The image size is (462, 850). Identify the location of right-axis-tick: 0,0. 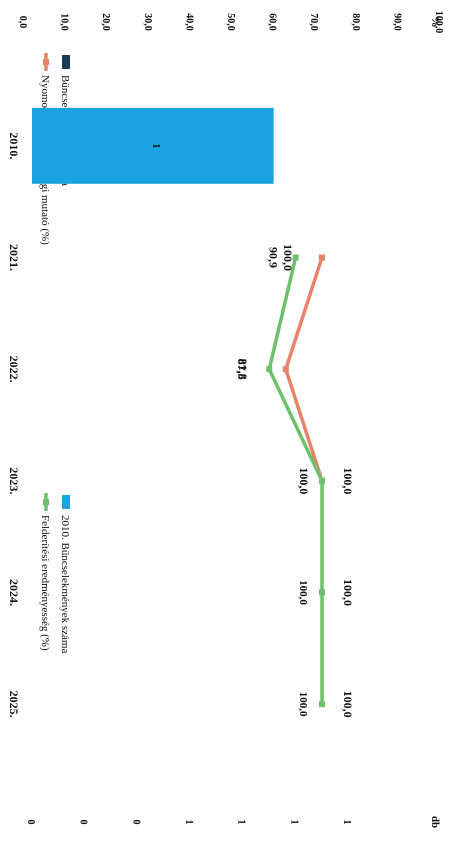
(22, 22).